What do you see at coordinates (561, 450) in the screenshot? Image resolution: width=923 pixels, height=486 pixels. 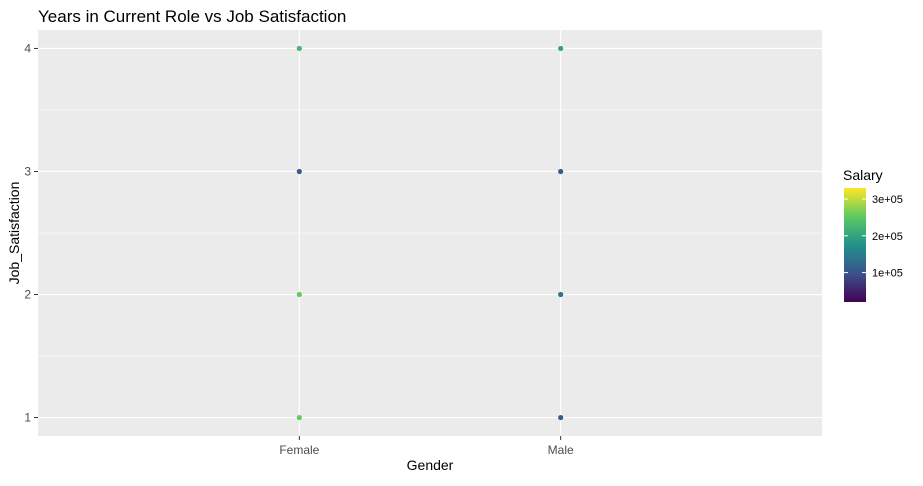 I see `x-tick-label: Male` at bounding box center [561, 450].